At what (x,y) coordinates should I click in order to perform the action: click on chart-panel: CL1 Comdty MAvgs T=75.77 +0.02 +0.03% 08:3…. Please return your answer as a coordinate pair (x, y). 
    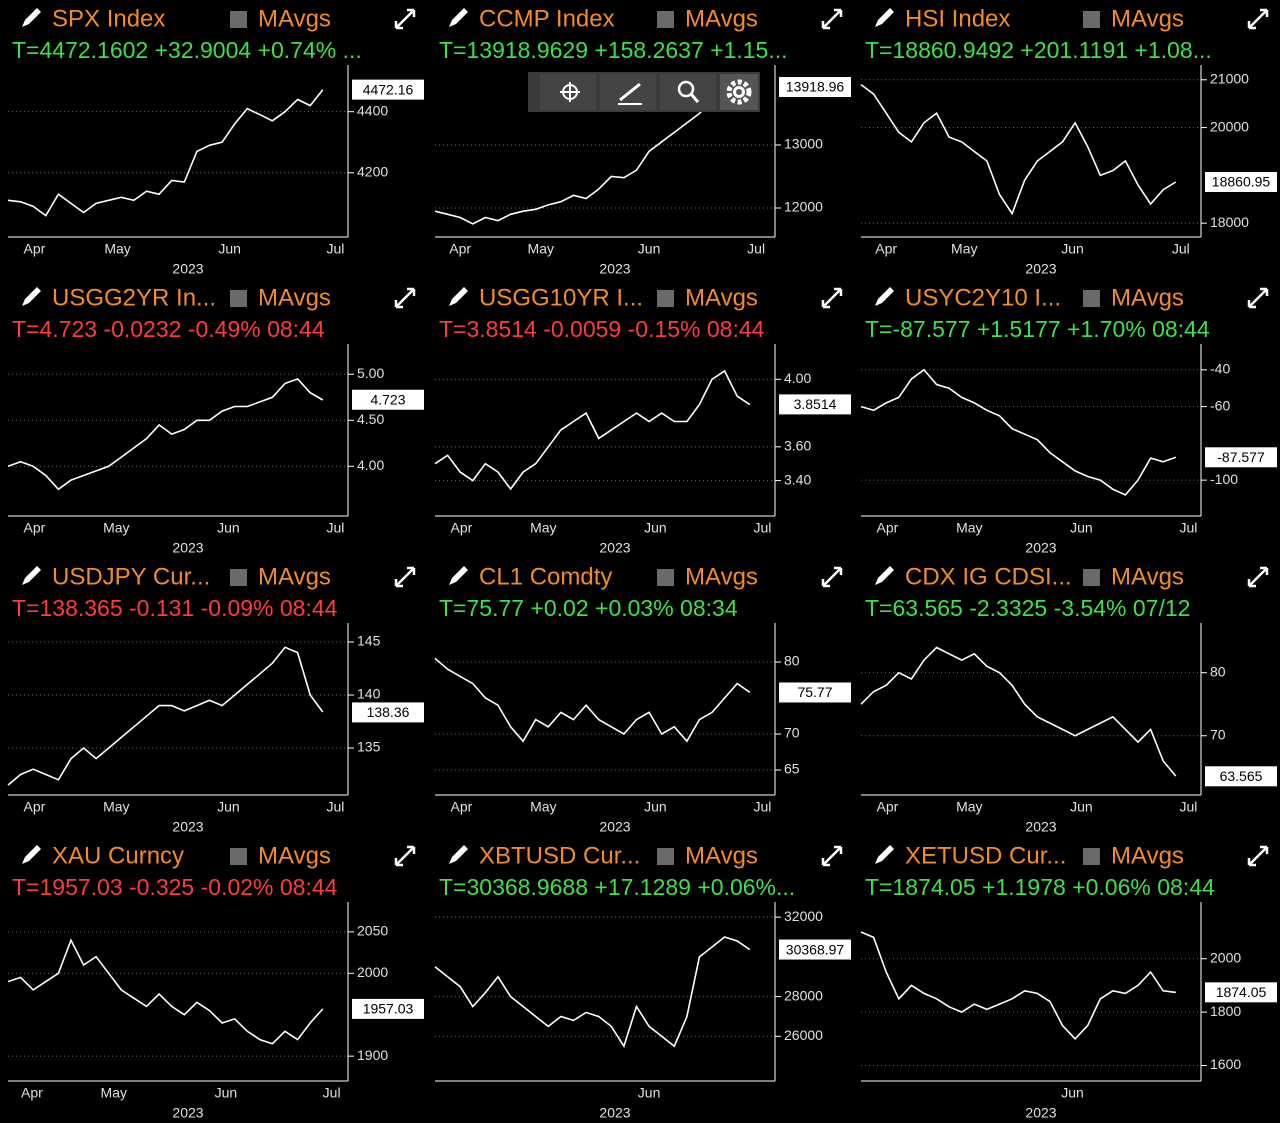
    Looking at the image, I should click on (642, 699).